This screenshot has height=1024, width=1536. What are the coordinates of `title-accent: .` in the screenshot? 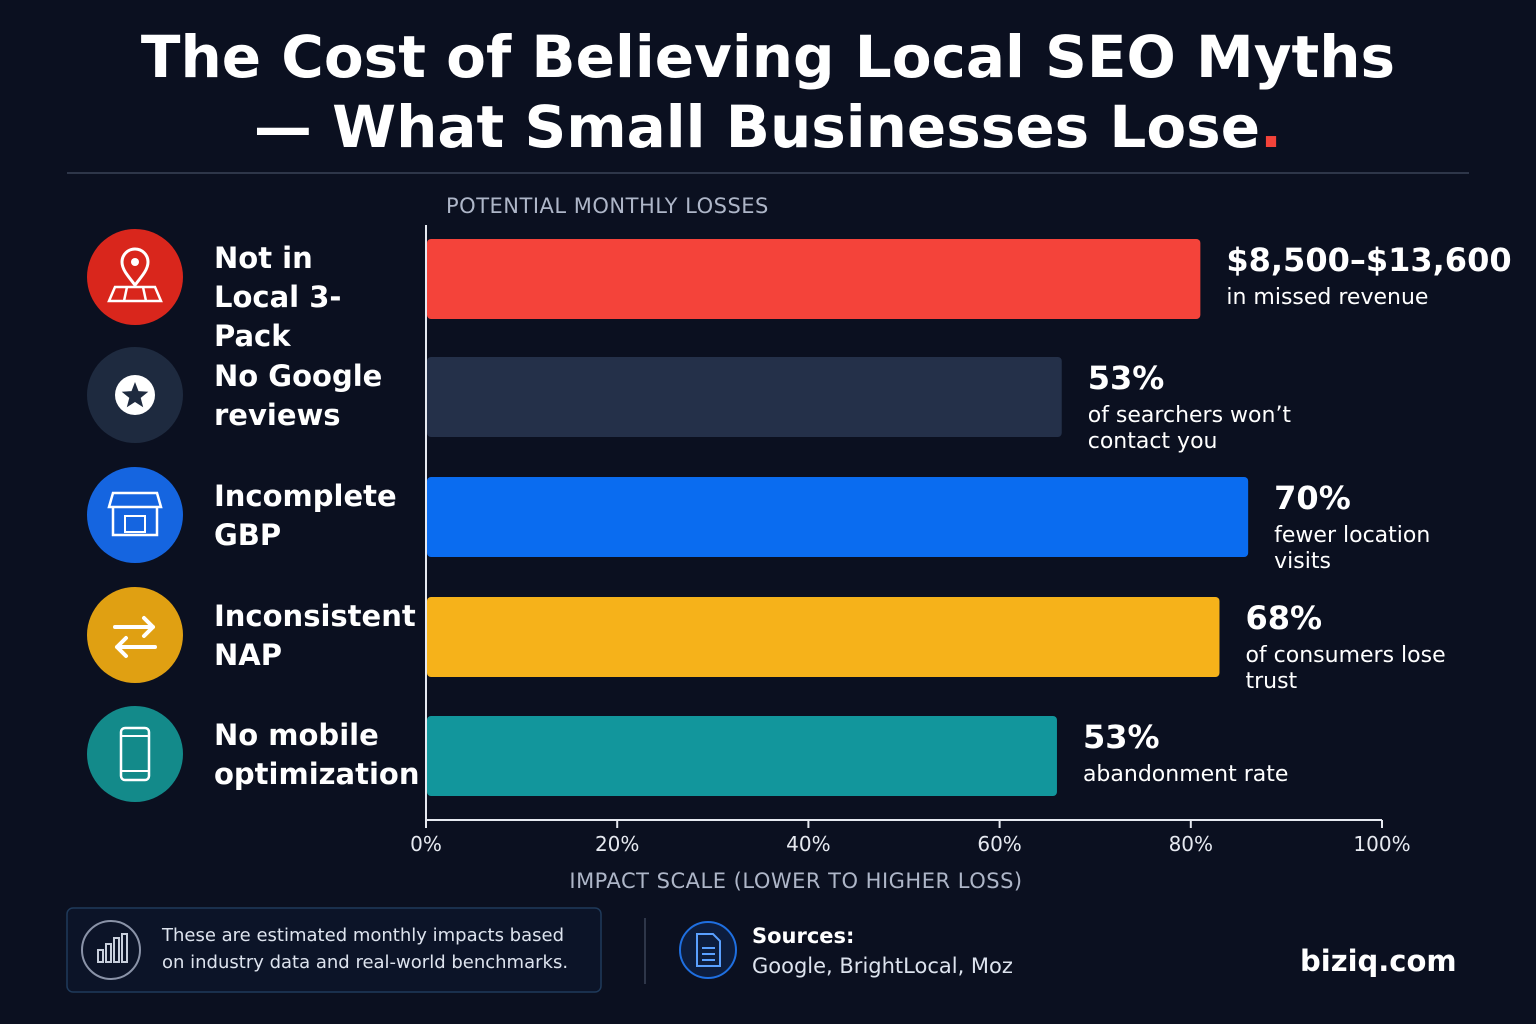 It's located at (1271, 127).